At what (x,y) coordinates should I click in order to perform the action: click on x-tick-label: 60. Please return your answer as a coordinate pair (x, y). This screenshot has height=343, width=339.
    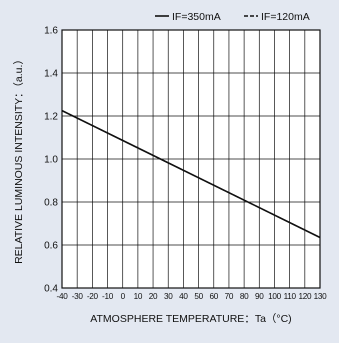
    Looking at the image, I should click on (214, 296).